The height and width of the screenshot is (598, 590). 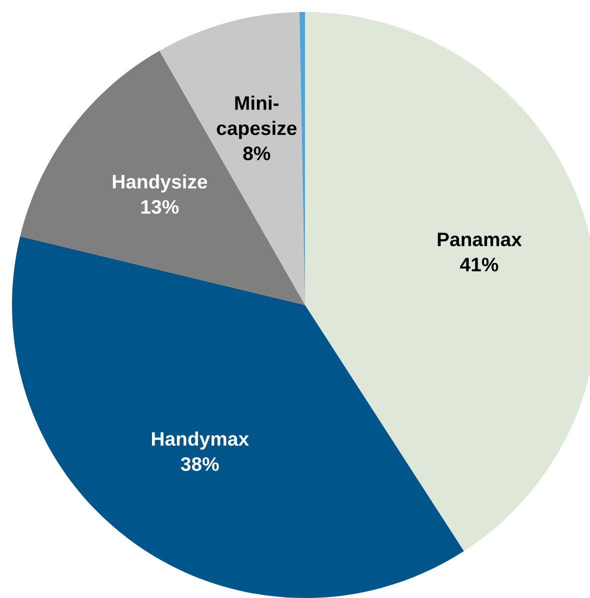 What do you see at coordinates (199, 464) in the screenshot?
I see `data-label: 38%` at bounding box center [199, 464].